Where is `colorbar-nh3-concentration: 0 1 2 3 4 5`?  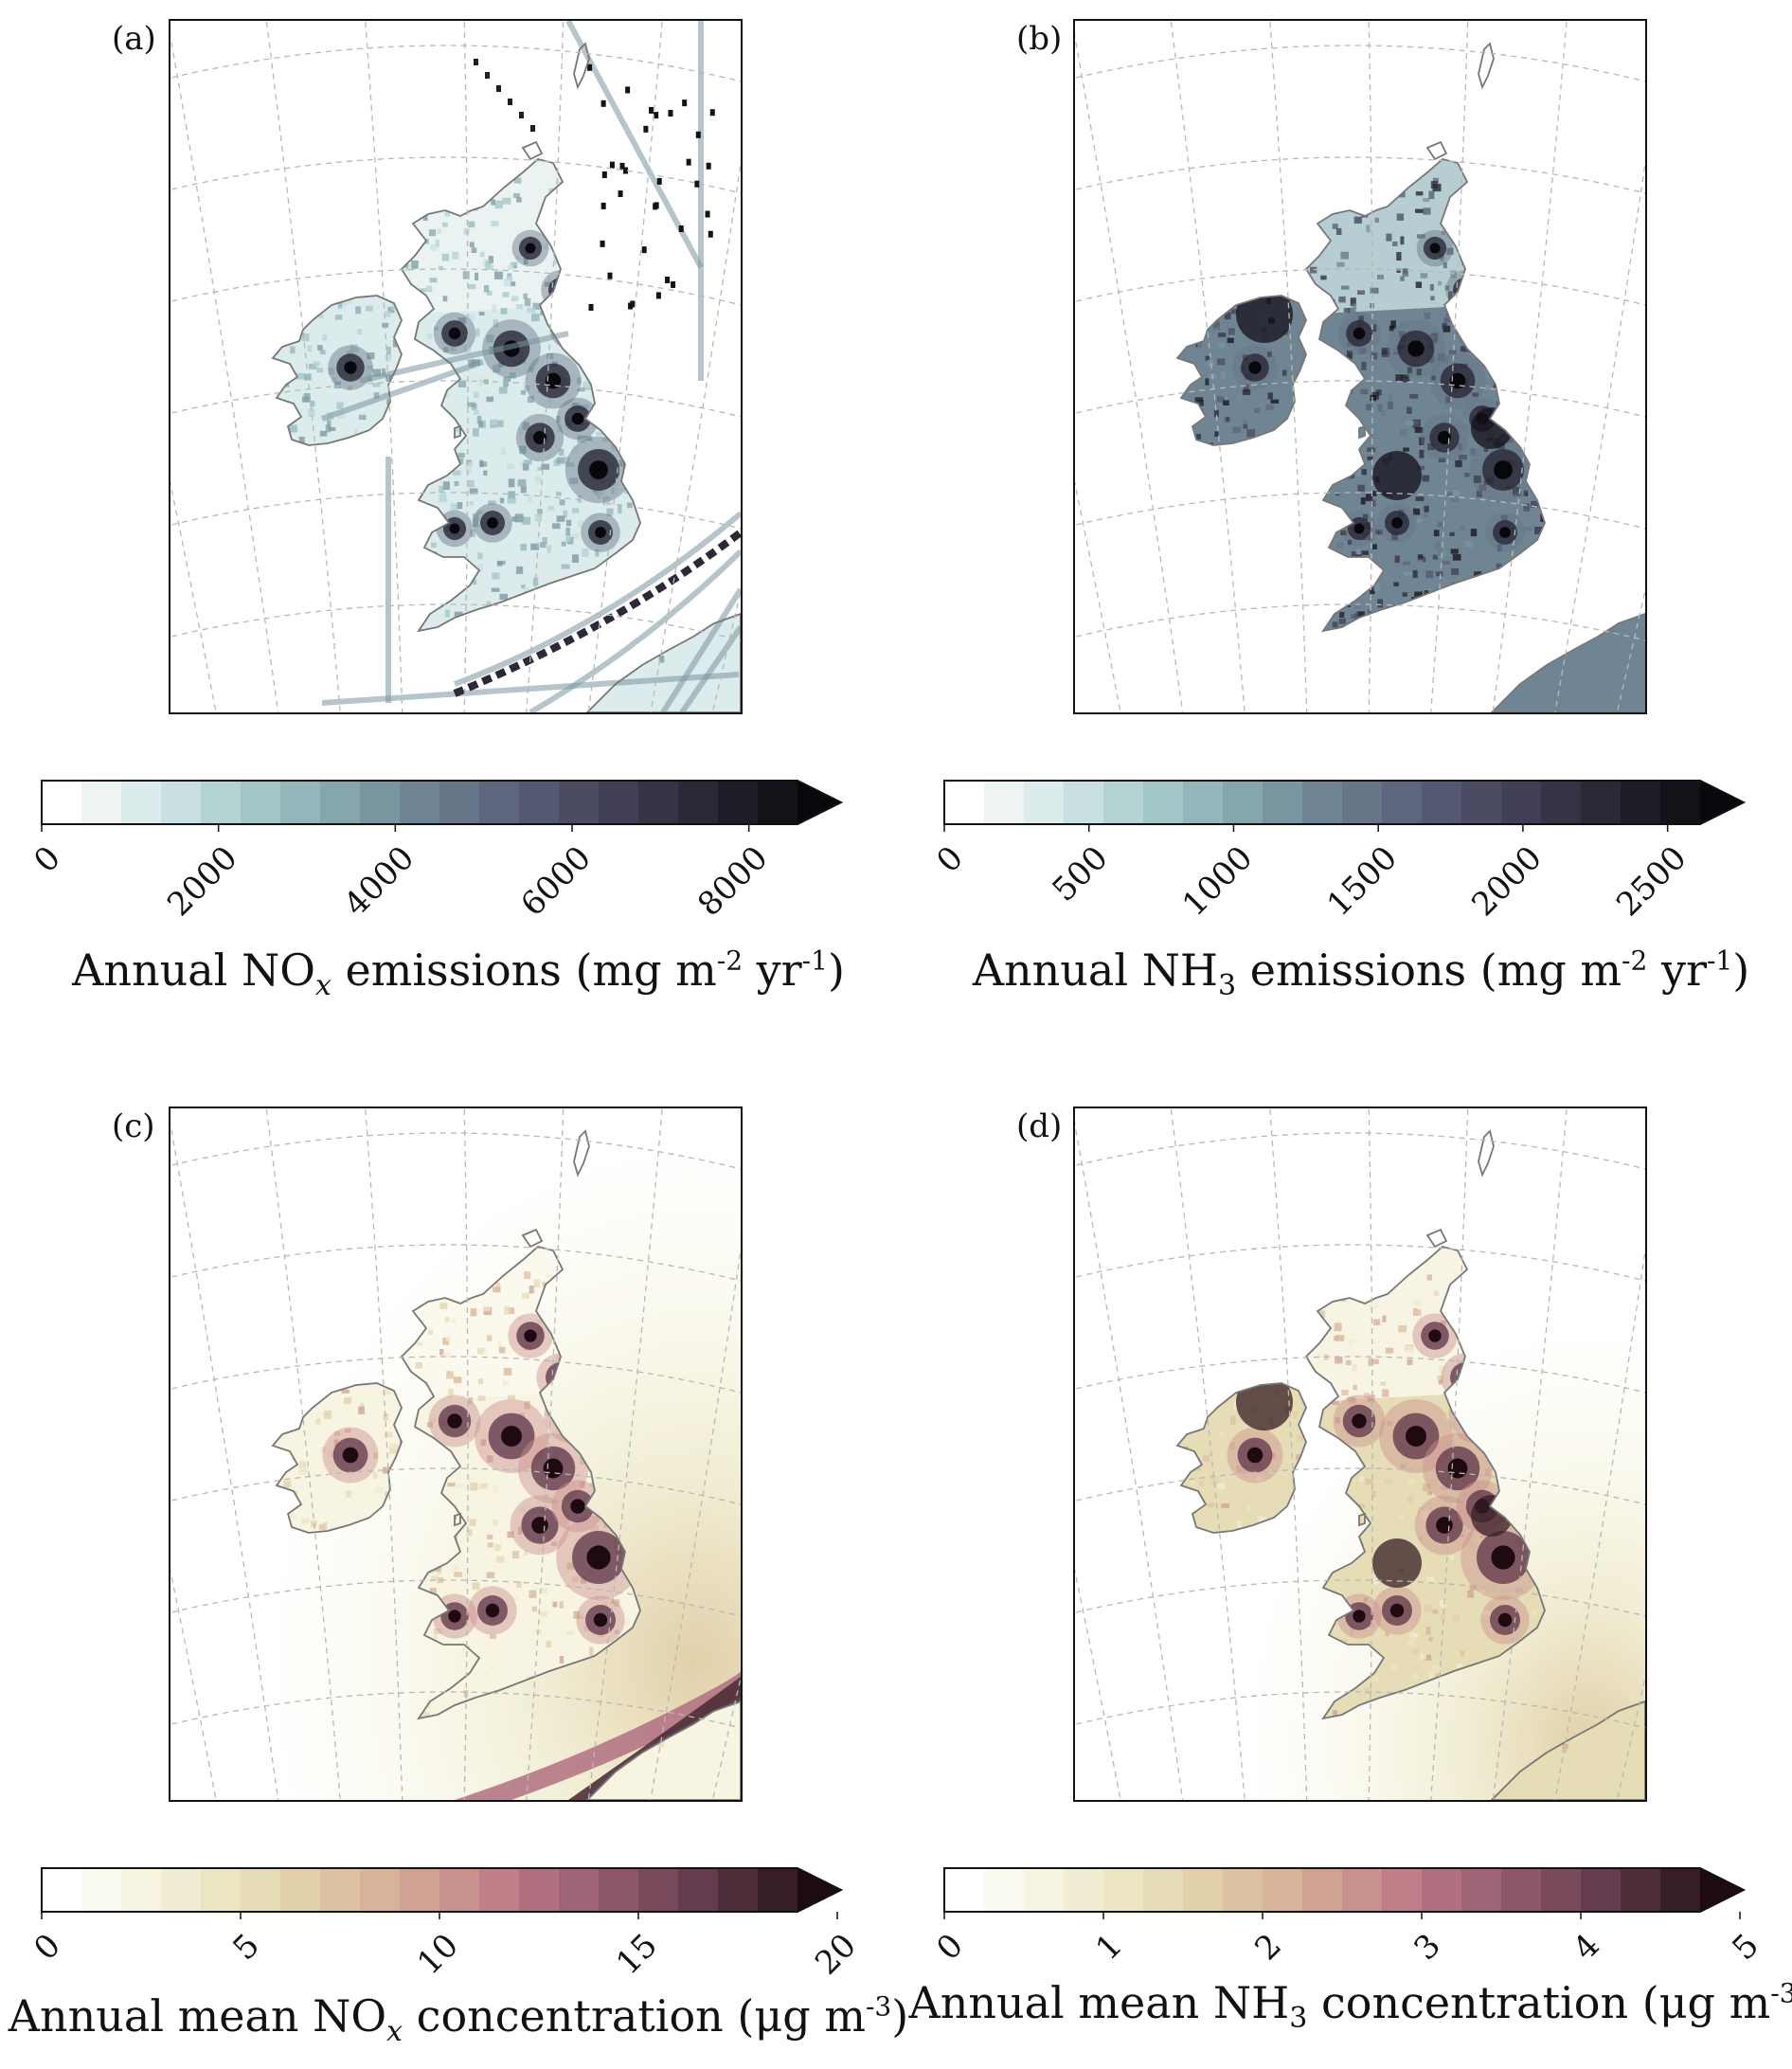 colorbar-nh3-concentration: 0 1 2 3 4 5 is located at coordinates (1353, 1929).